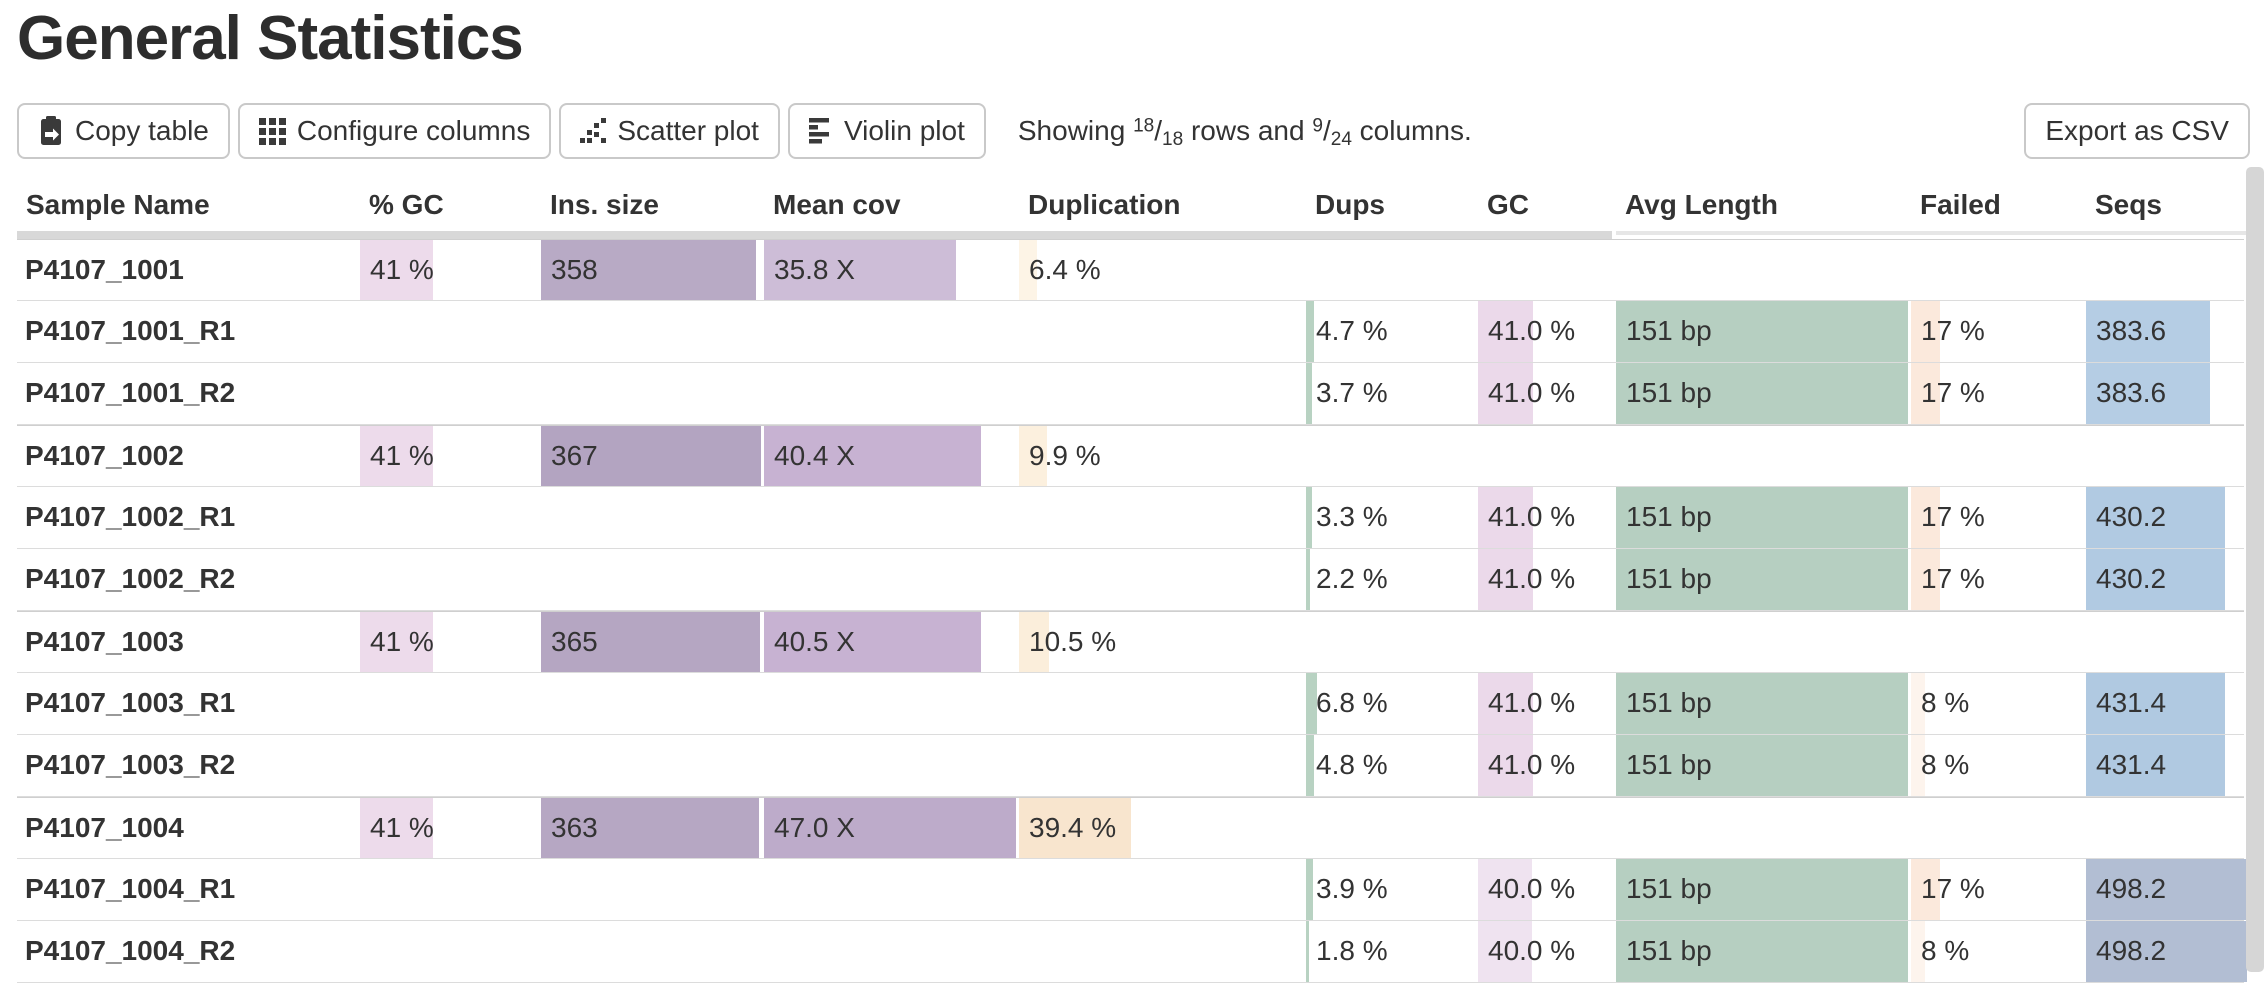 This screenshot has height=983, width=2266. Describe the element at coordinates (1508, 204) in the screenshot. I see `column-header-gc: GC` at that location.